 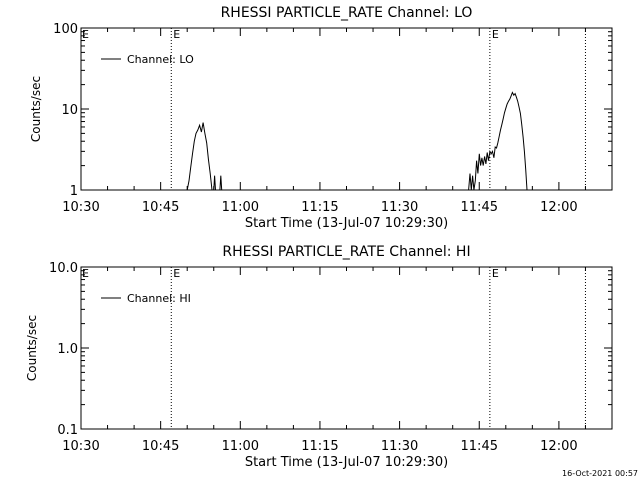 What do you see at coordinates (347, 13) in the screenshot?
I see `chart-title: RHESSI PARTICLE_RATE Channel: LO` at bounding box center [347, 13].